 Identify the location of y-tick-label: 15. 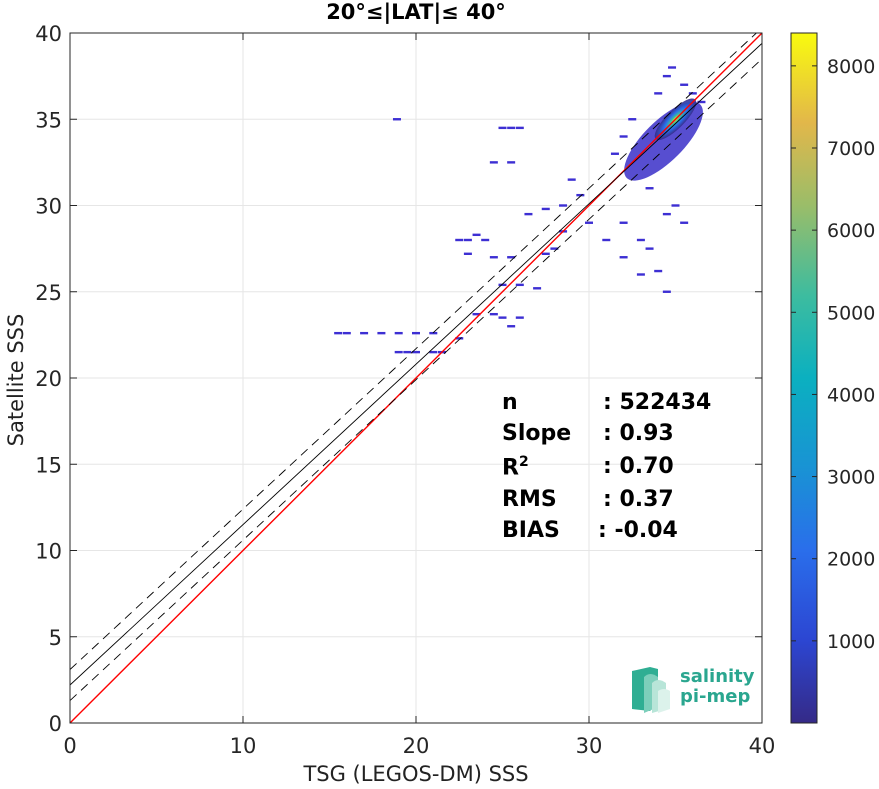
(48, 465).